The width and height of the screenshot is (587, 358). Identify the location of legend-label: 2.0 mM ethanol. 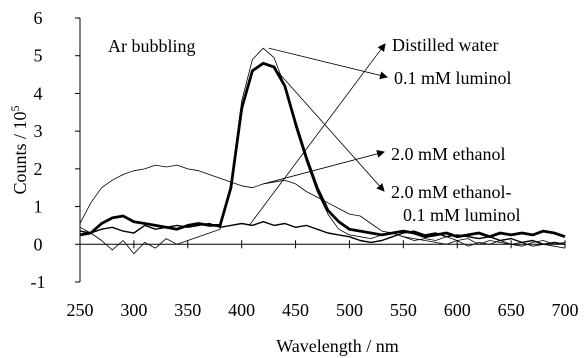
(448, 154).